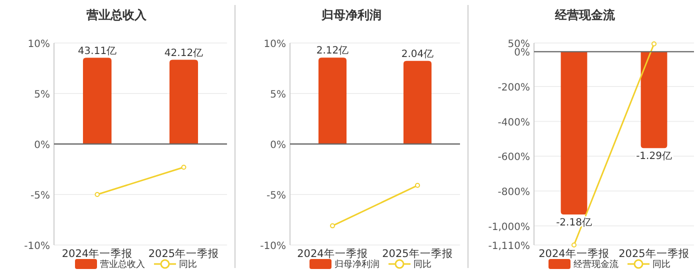  What do you see at coordinates (509, 227) in the screenshot?
I see `y-tick-label: -1,000%` at bounding box center [509, 227].